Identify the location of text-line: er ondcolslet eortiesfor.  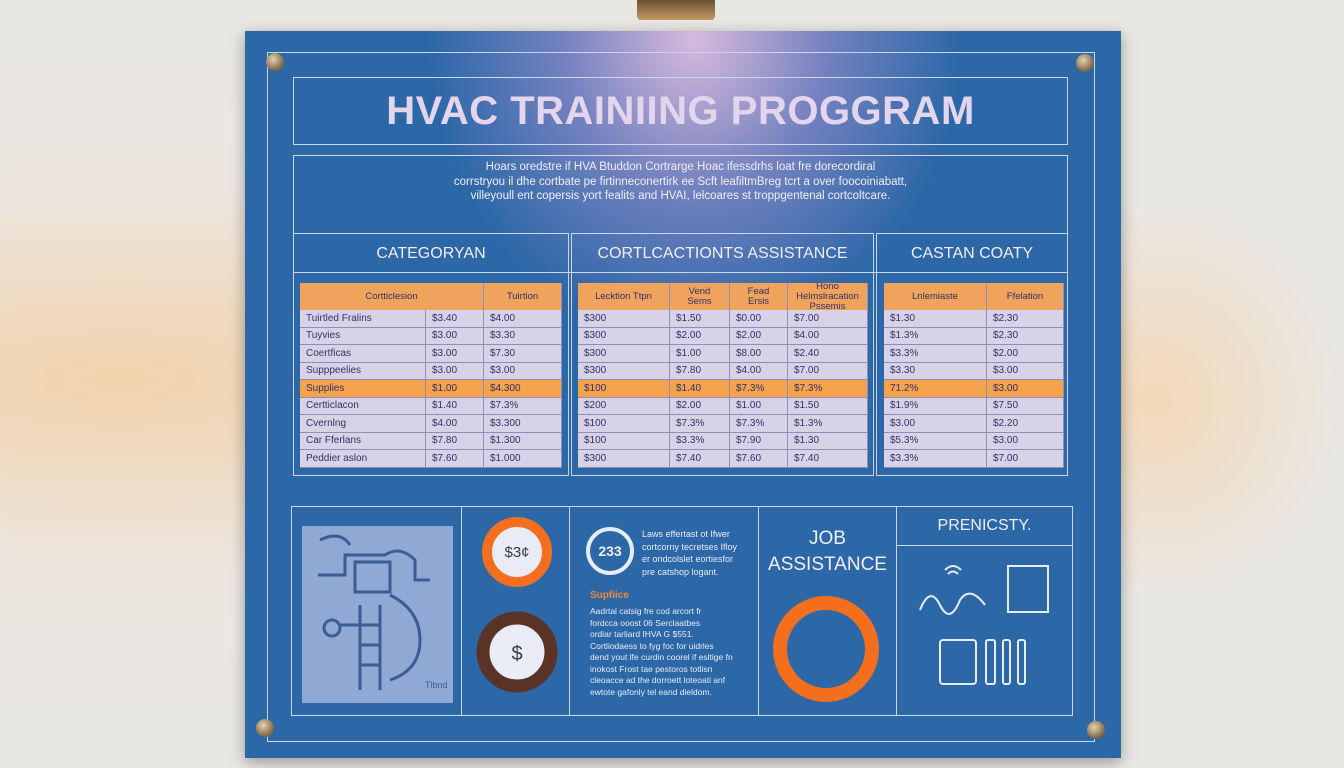
(688, 559).